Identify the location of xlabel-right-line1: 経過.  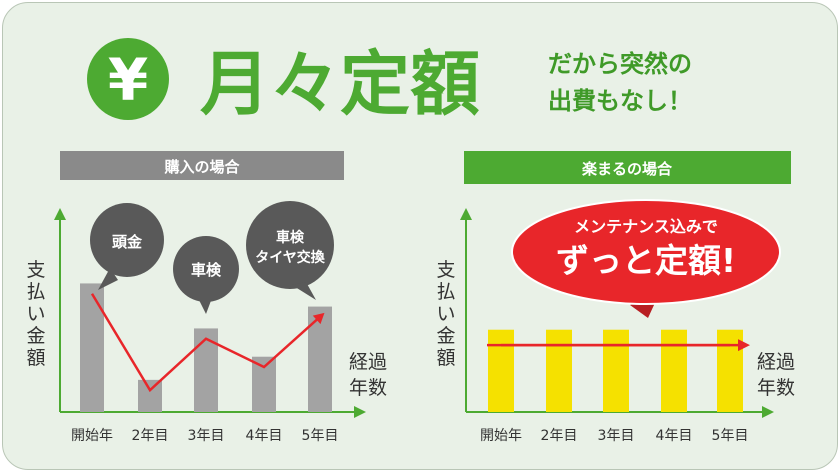
(776, 362).